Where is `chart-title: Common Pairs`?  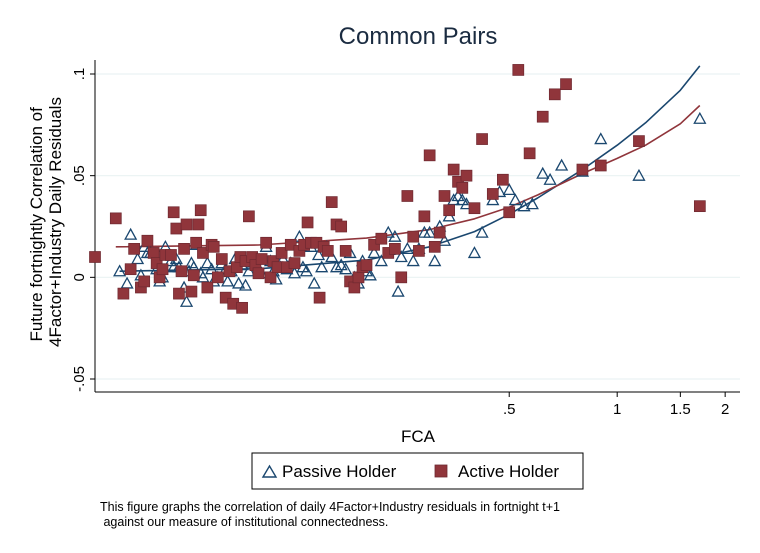
chart-title: Common Pairs is located at coordinates (418, 36).